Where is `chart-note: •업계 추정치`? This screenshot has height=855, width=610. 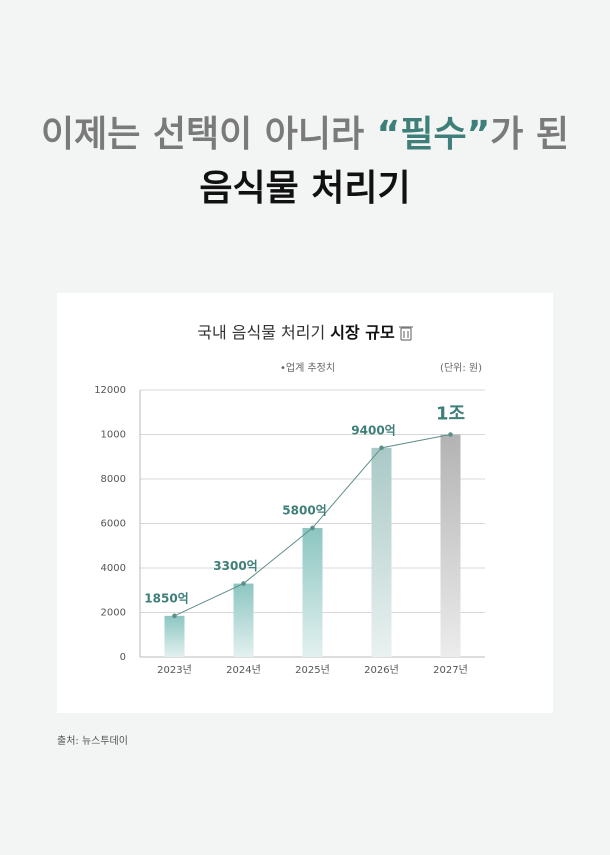 chart-note: •업계 추정치 is located at coordinates (307, 367).